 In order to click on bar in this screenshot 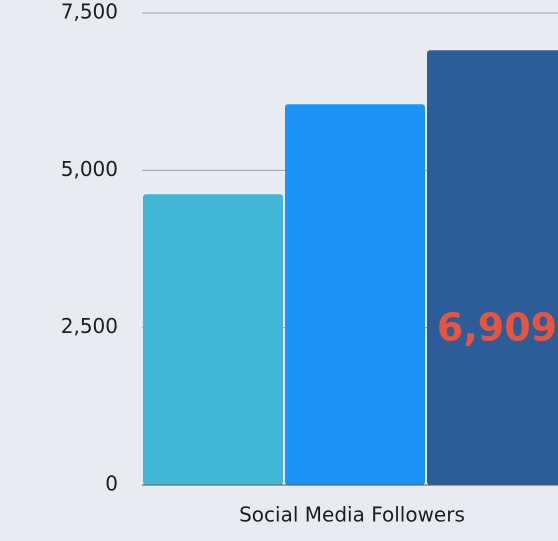, I will do `click(213, 340)`.